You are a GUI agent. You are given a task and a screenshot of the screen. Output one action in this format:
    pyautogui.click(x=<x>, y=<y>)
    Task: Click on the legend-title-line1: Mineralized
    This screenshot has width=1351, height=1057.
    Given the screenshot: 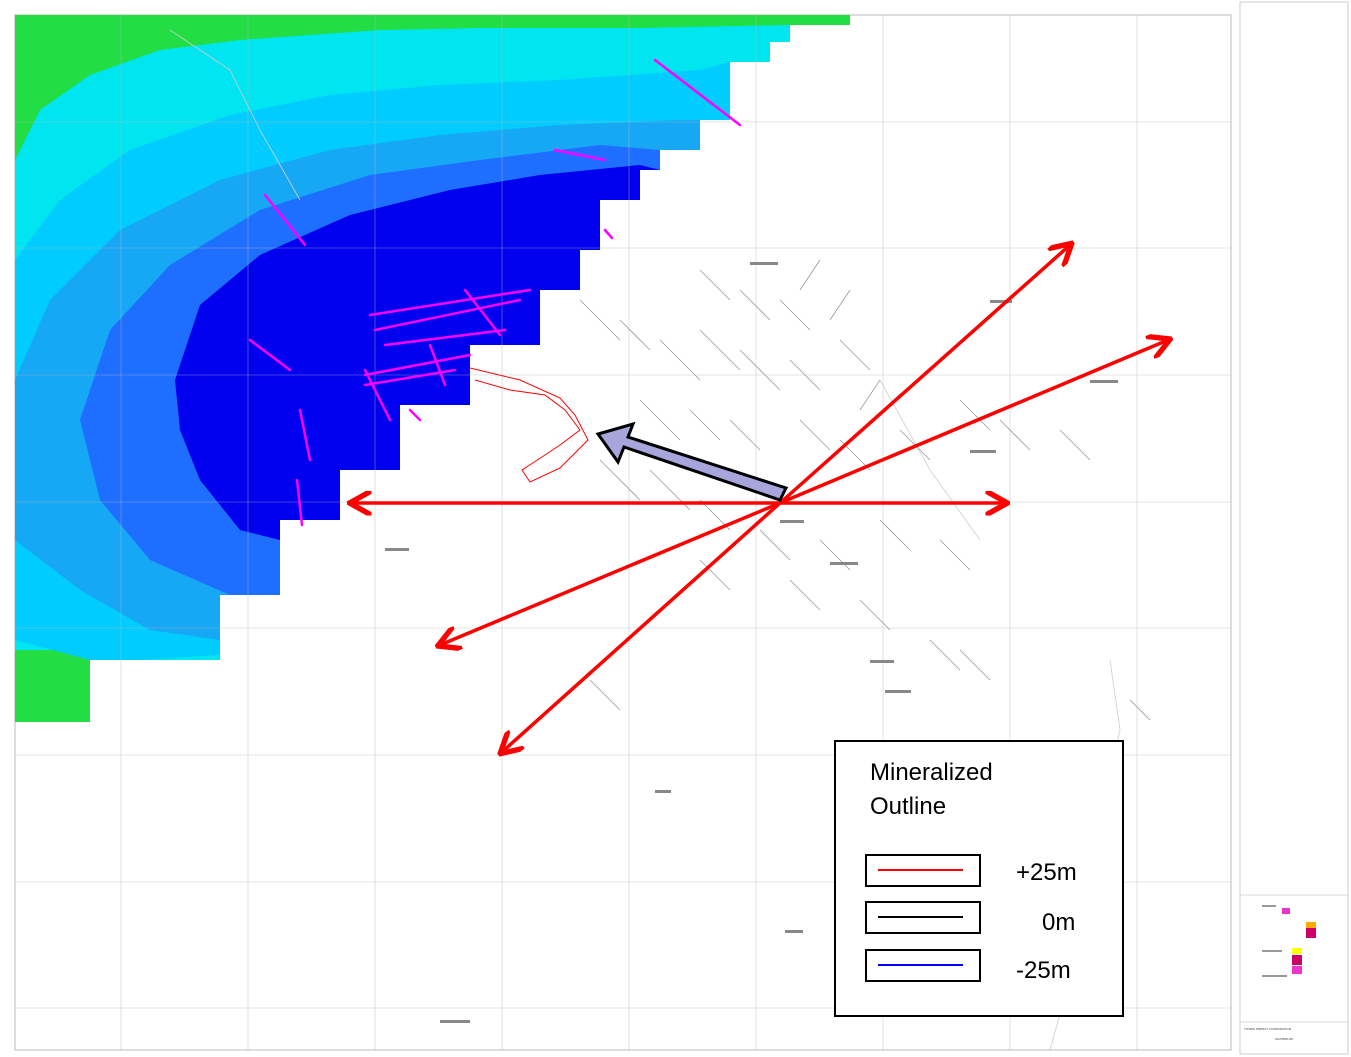 What is the action you would take?
    pyautogui.click(x=931, y=772)
    